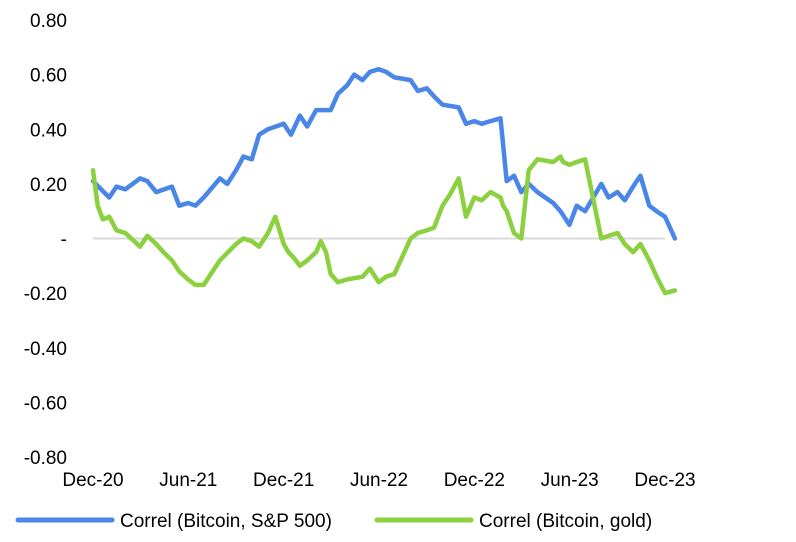 Image resolution: width=796 pixels, height=542 pixels. What do you see at coordinates (45, 458) in the screenshot?
I see `y-tick-label: -0.80` at bounding box center [45, 458].